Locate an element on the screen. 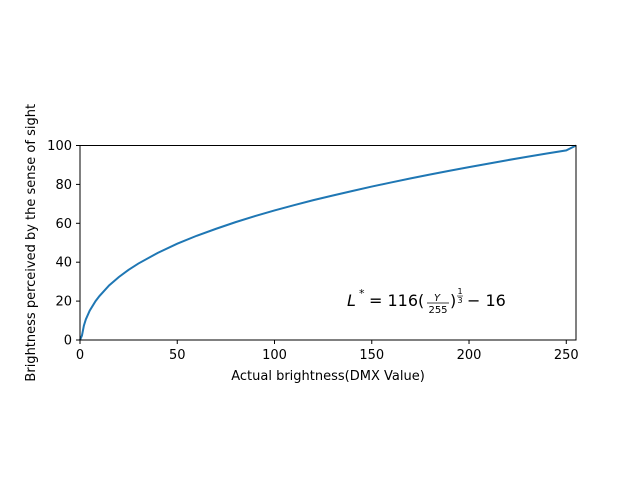 This screenshot has width=640, height=485. x-tick-label: 100 is located at coordinates (274, 355).